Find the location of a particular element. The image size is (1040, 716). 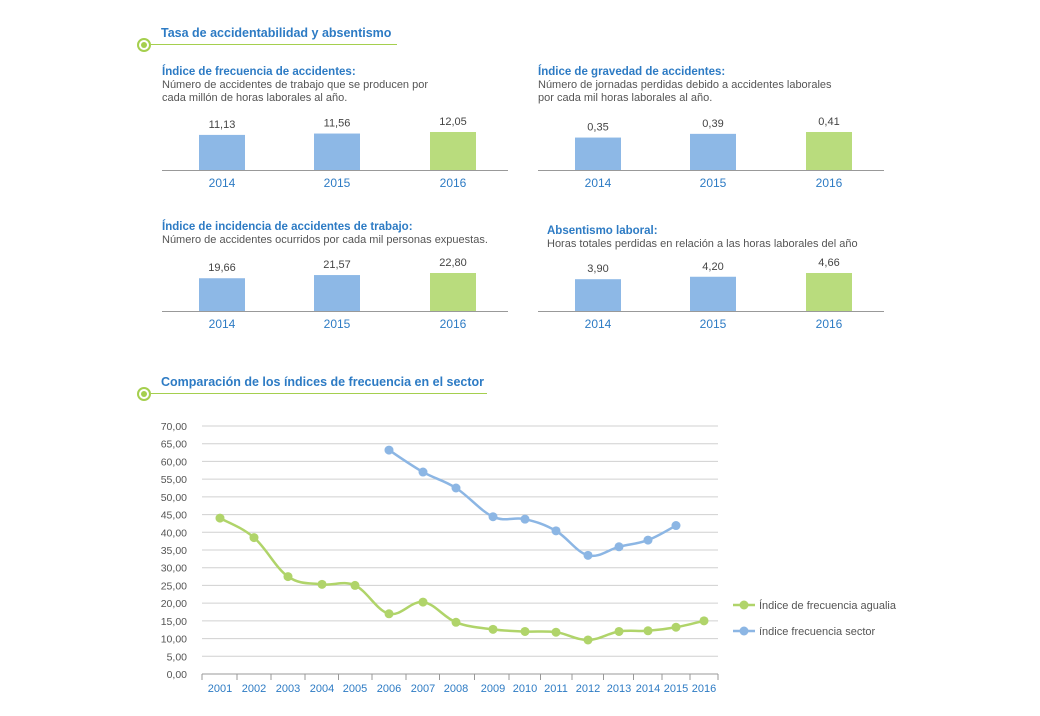

bar-value-label: 21,57 is located at coordinates (337, 265).